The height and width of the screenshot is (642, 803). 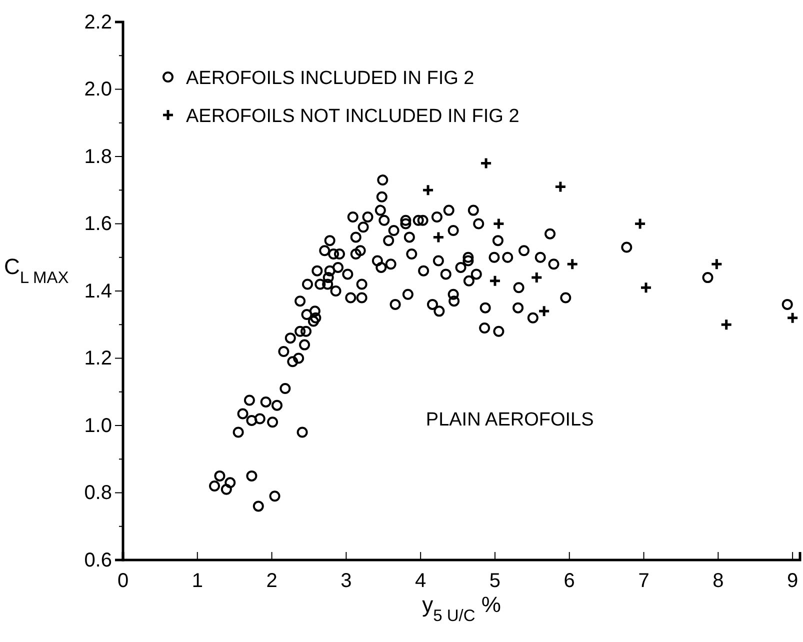 I want to click on x-tick-label: 3, so click(x=346, y=581).